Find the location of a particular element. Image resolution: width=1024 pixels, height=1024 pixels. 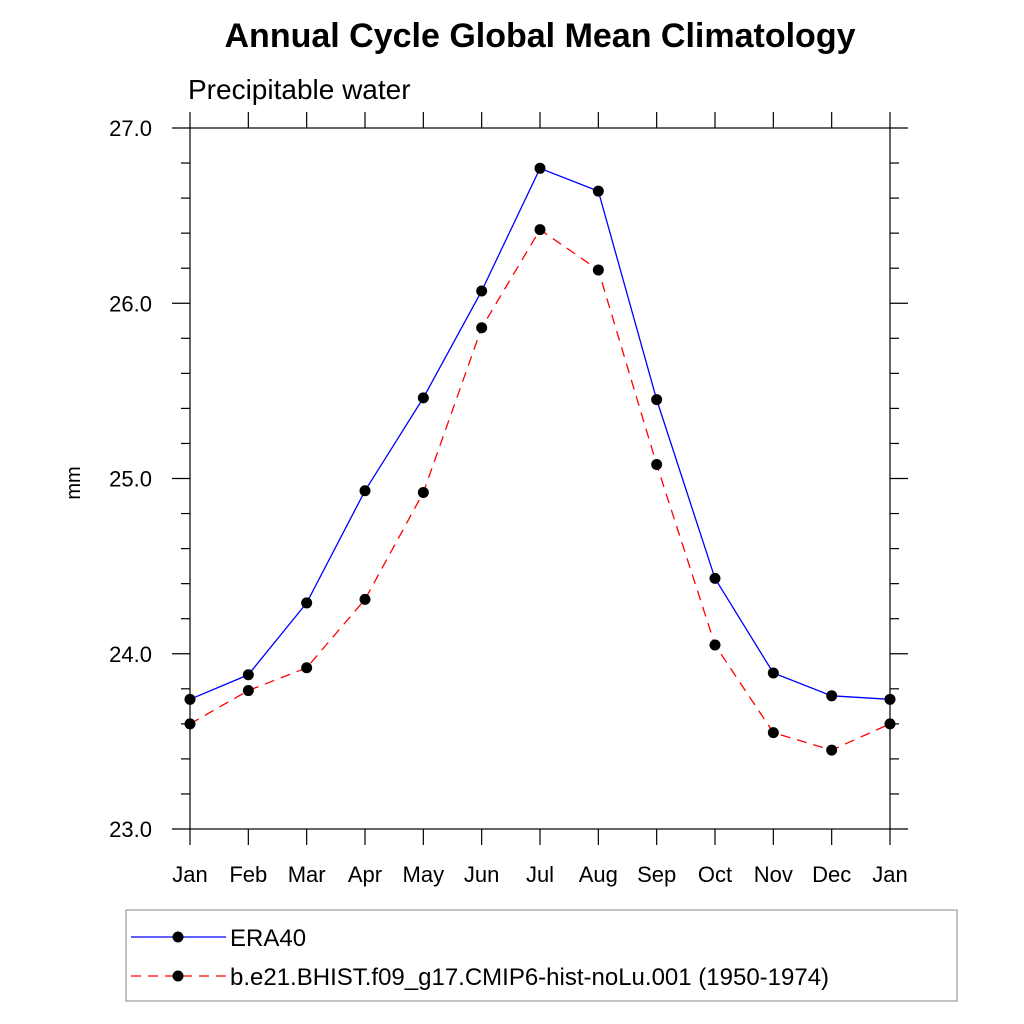

x-tick-label: Nov is located at coordinates (773, 874).